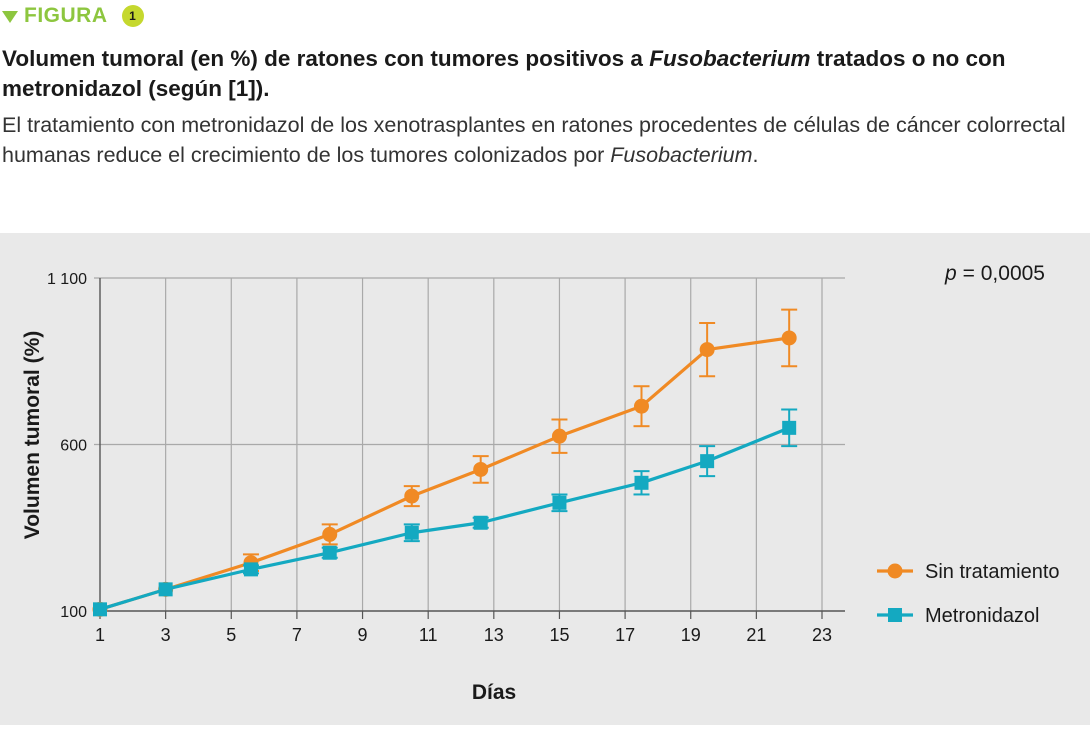 This screenshot has height=730, width=1090. I want to click on legend-label: Sin tratamiento, so click(992, 572).